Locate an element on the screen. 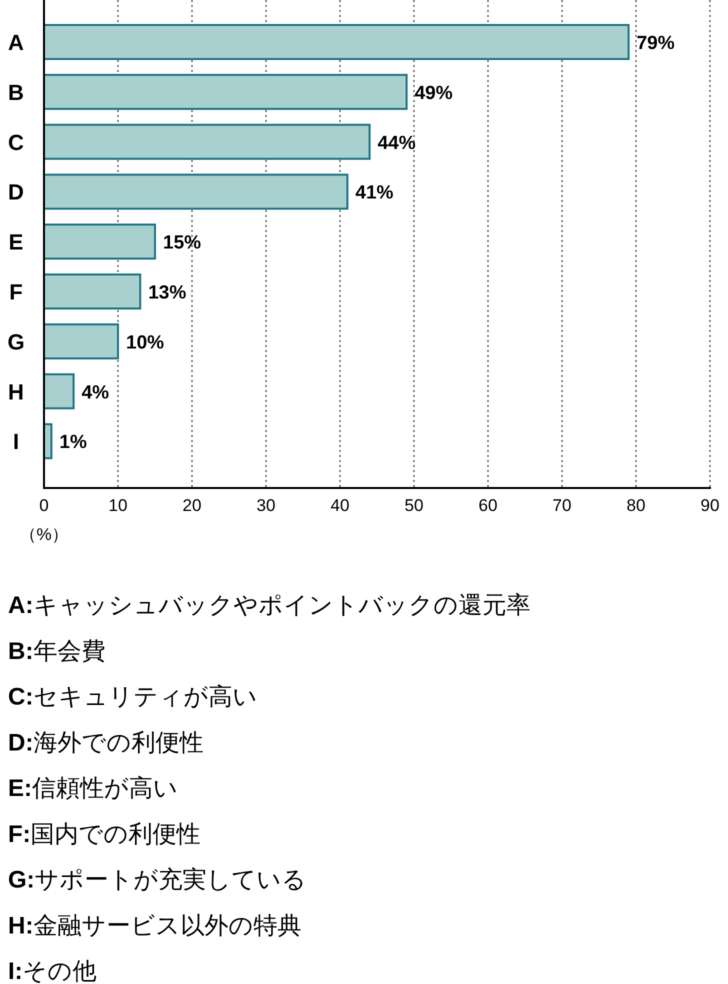  annotation: C:セキュリティが高い is located at coordinates (133, 697).